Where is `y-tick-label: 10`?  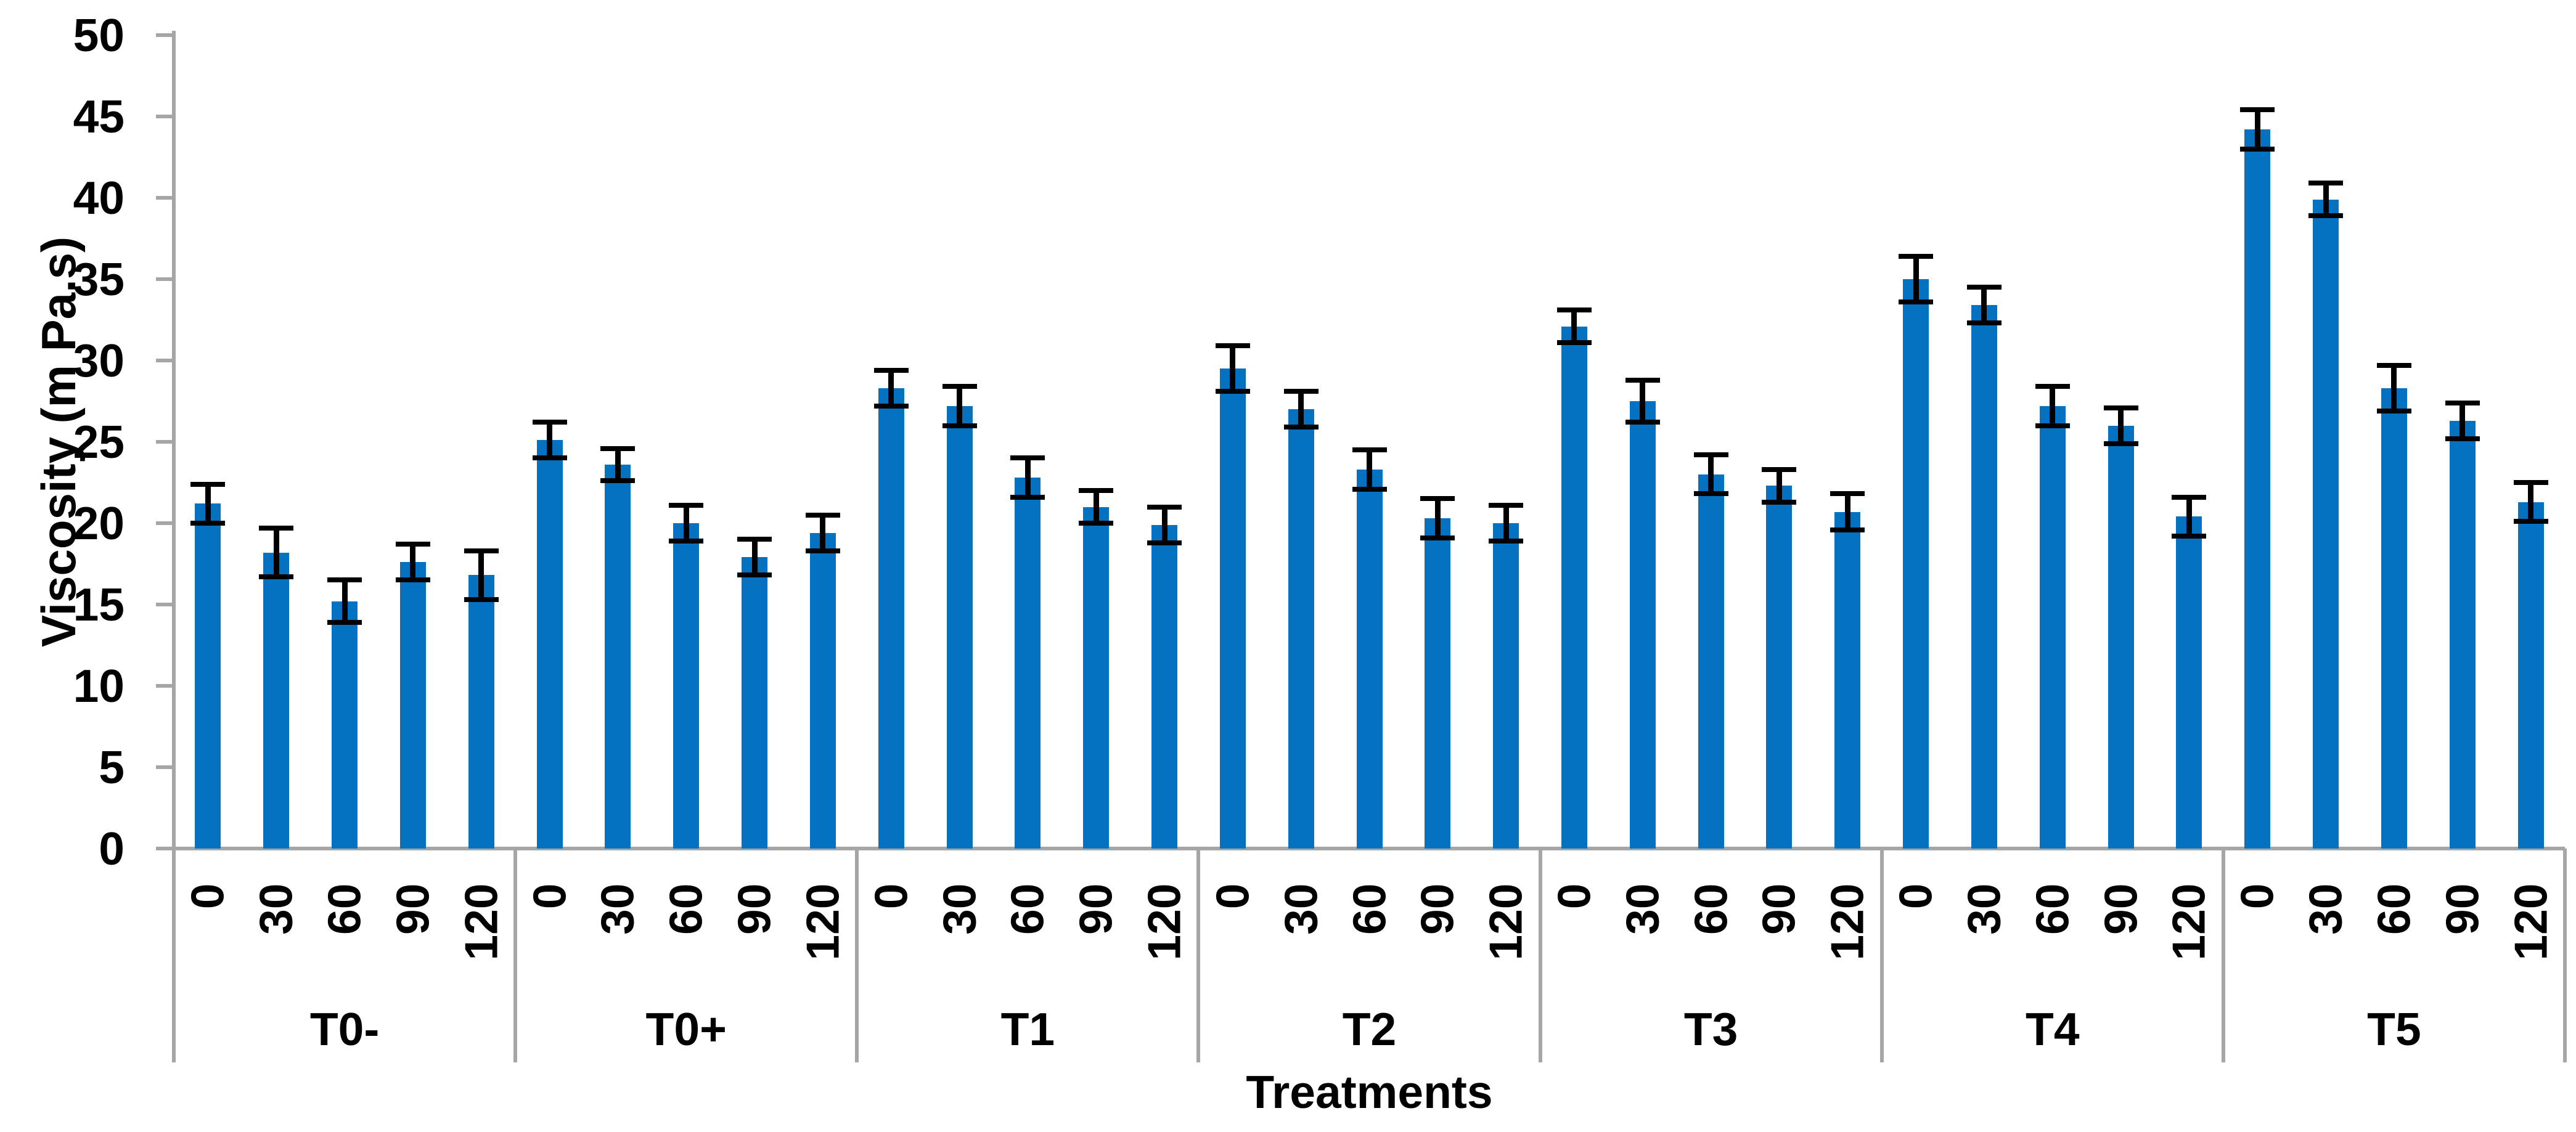 y-tick-label: 10 is located at coordinates (99, 686).